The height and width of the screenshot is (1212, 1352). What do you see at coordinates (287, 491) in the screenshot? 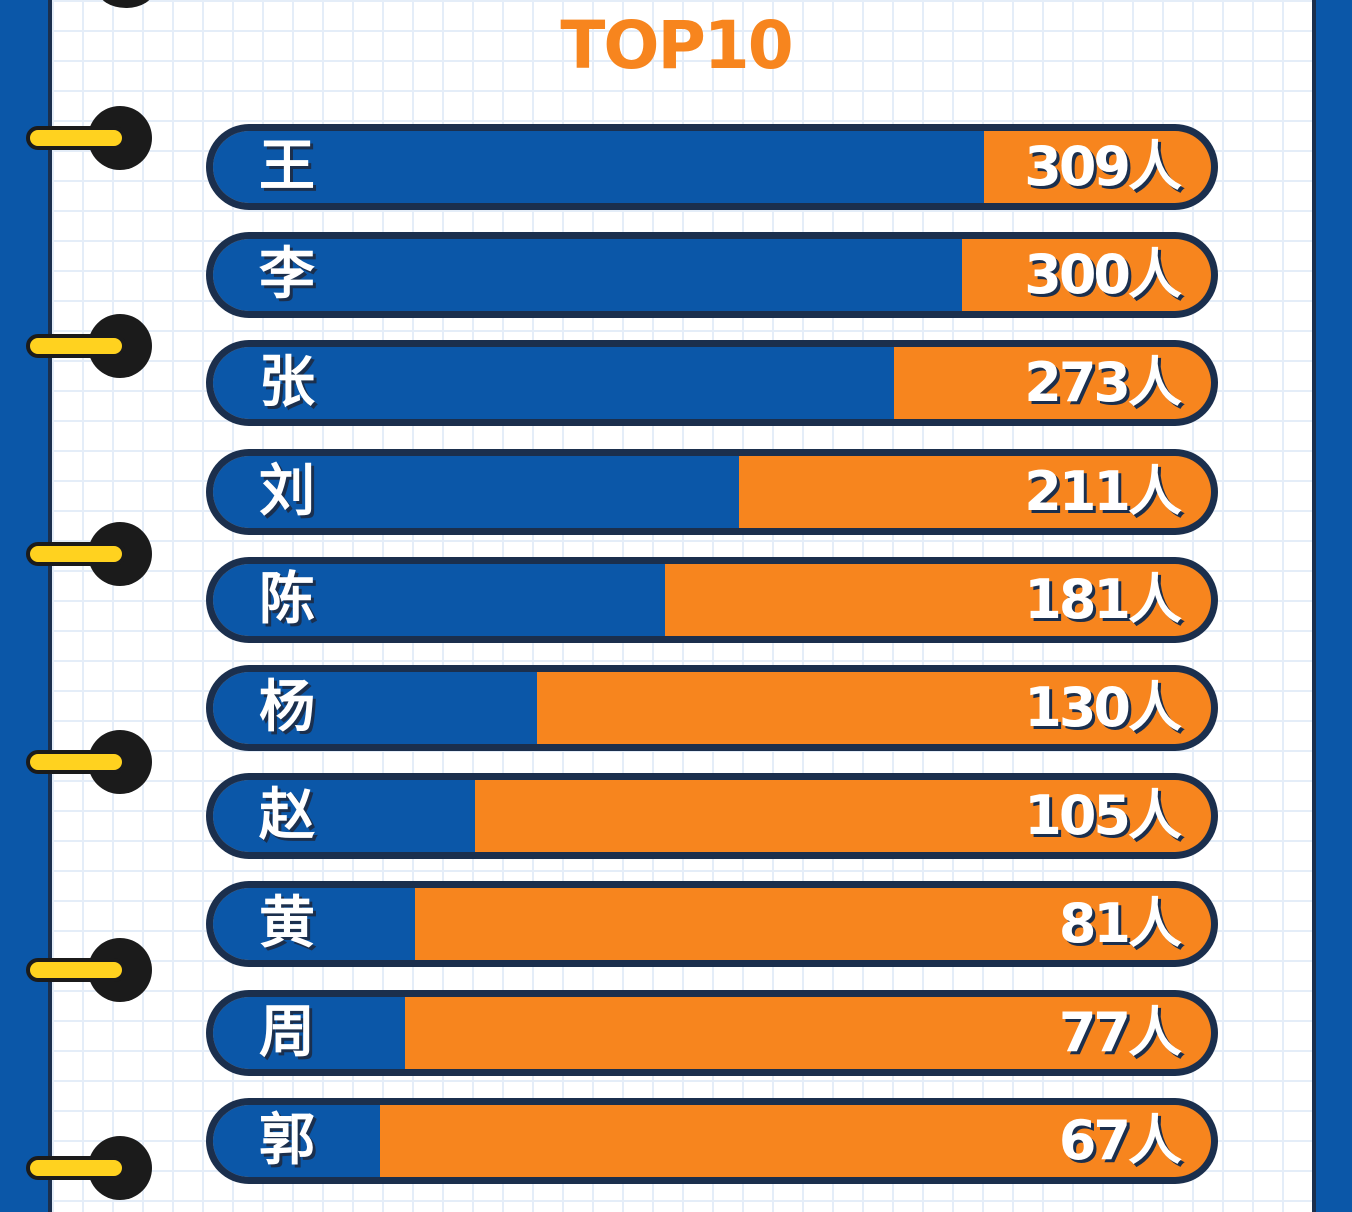
I see `category-label: 刘` at bounding box center [287, 491].